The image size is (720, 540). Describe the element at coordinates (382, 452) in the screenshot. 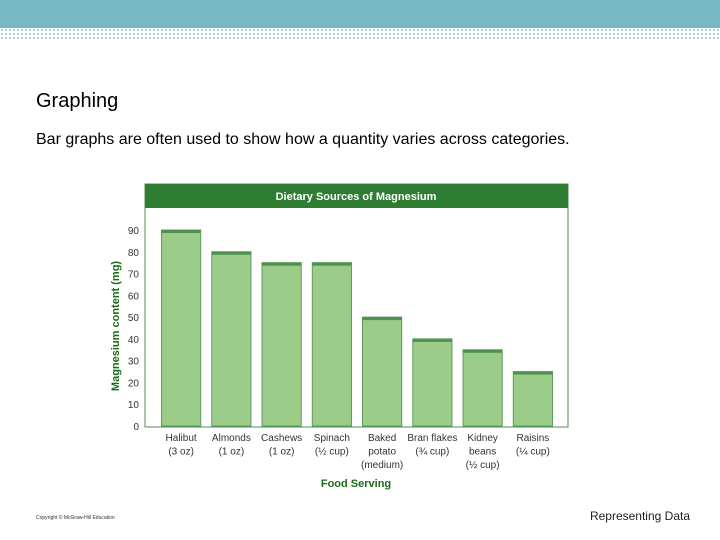

I see `category-label: Baked potato (medium)` at that location.